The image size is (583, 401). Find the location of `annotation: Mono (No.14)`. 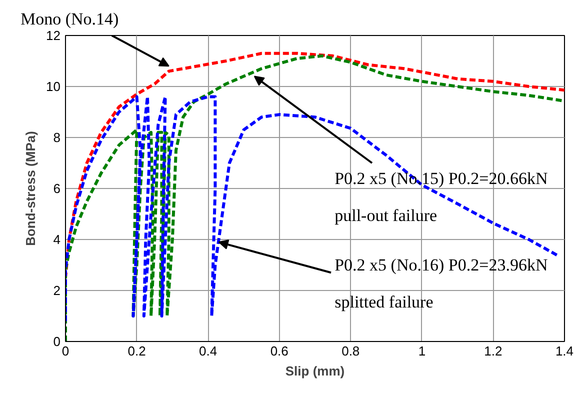

annotation: Mono (No.14) is located at coordinates (69, 19).